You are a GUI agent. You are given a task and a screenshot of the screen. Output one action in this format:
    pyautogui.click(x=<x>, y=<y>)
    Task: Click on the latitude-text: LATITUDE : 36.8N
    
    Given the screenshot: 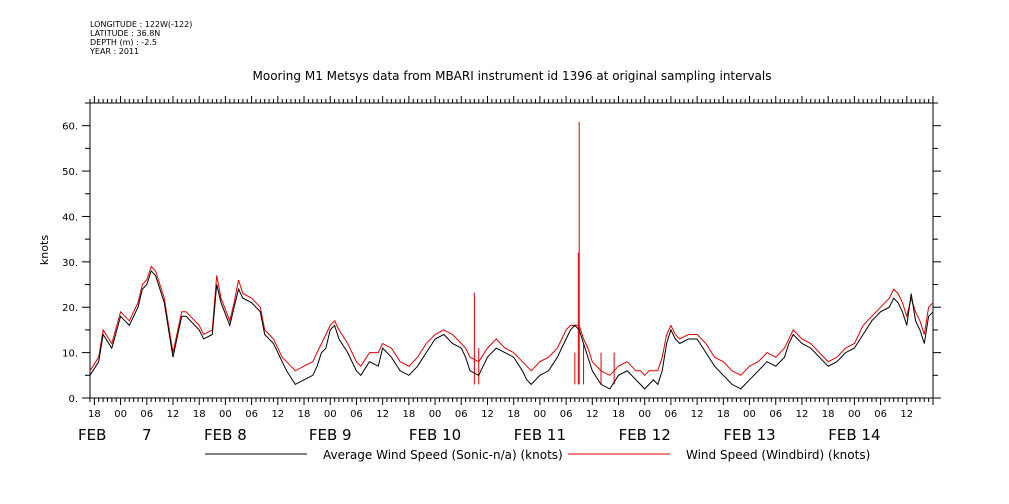 What is the action you would take?
    pyautogui.click(x=125, y=33)
    